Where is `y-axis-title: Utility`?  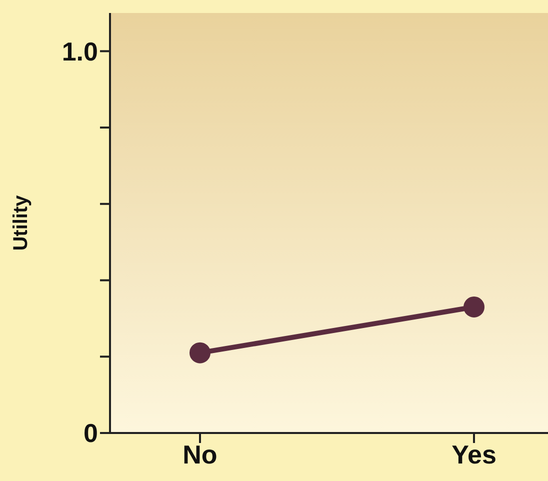
y-axis-title: Utility is located at coordinates (21, 222).